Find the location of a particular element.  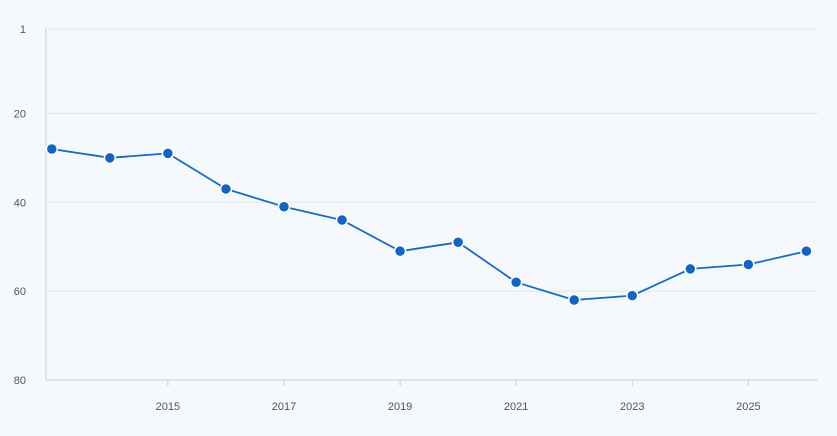

x-tick-label: 2017 is located at coordinates (284, 407).